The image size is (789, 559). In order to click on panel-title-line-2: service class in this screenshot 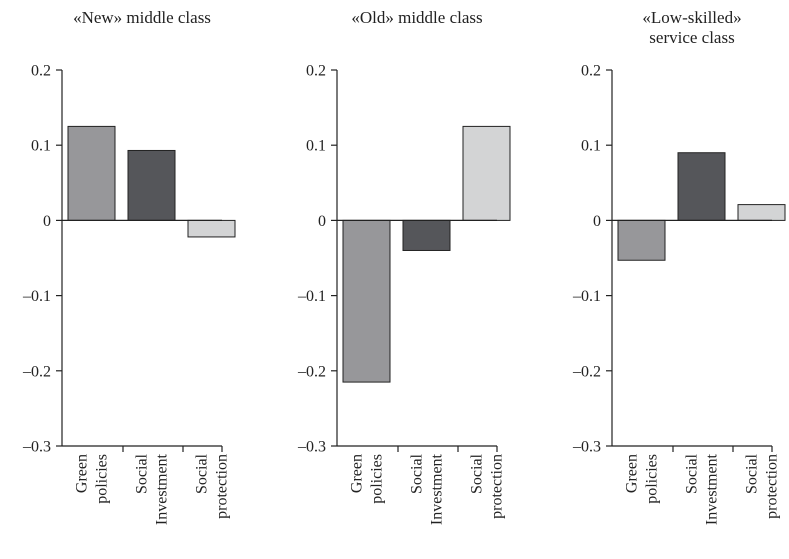, I will do `click(691, 37)`.